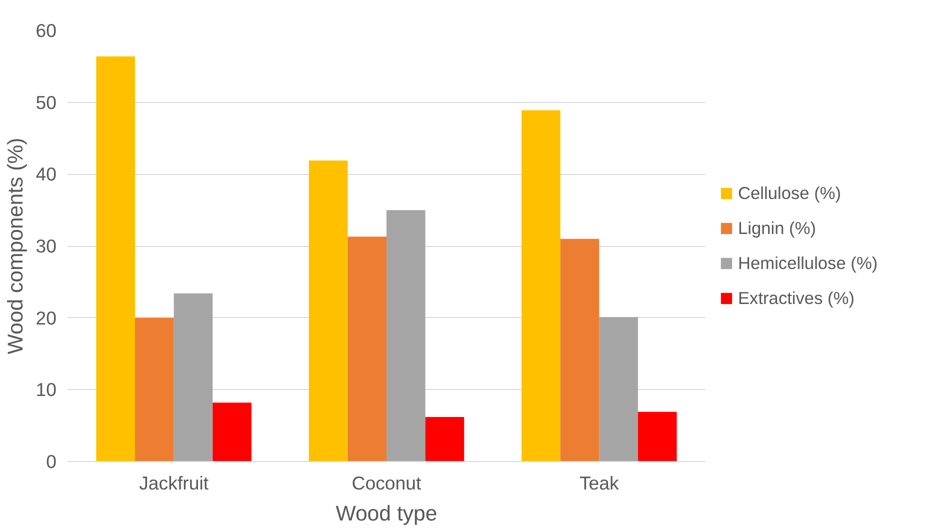 The image size is (949, 532). What do you see at coordinates (790, 193) in the screenshot?
I see `legend-label: Cellulose (%)` at bounding box center [790, 193].